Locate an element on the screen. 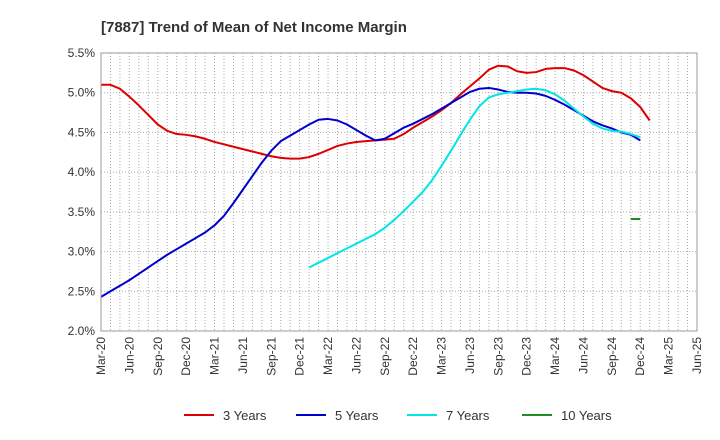 This screenshot has height=440, width=720. x-tick-label: Sep-21 is located at coordinates (271, 356).